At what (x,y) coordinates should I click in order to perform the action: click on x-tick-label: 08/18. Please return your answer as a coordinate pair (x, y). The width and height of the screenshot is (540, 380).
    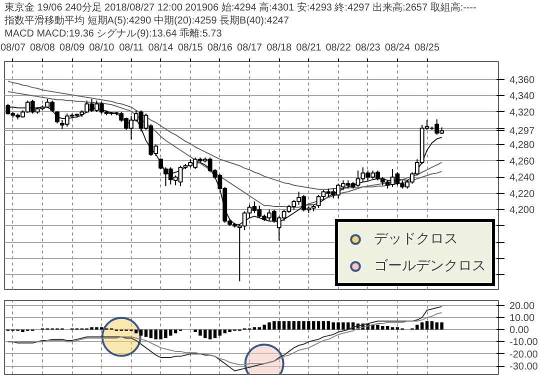
    Looking at the image, I should click on (279, 48).